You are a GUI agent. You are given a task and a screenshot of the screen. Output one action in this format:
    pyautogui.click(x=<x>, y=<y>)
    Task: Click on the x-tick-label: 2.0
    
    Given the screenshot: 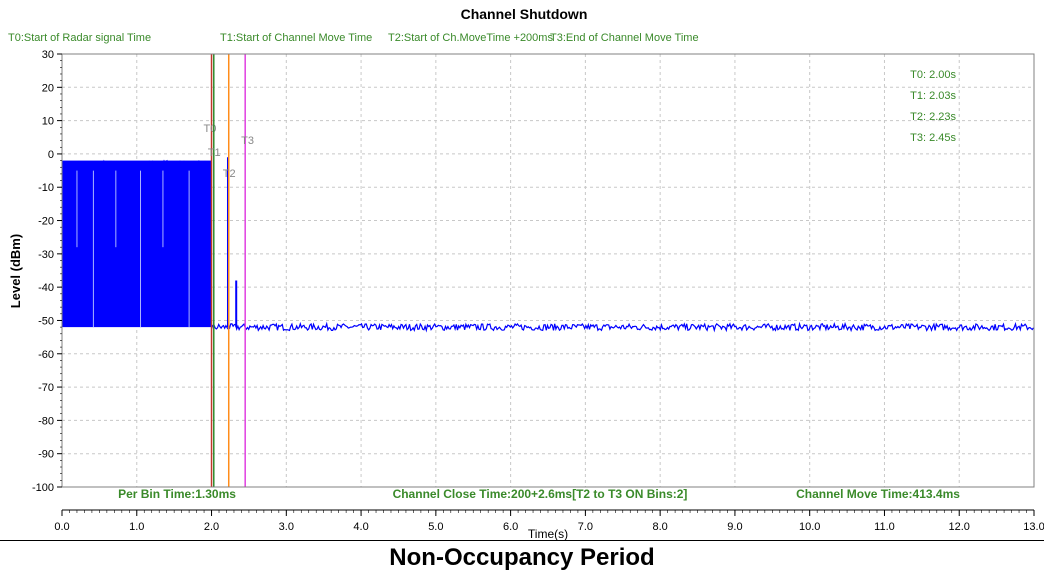 What is the action you would take?
    pyautogui.click(x=211, y=527)
    